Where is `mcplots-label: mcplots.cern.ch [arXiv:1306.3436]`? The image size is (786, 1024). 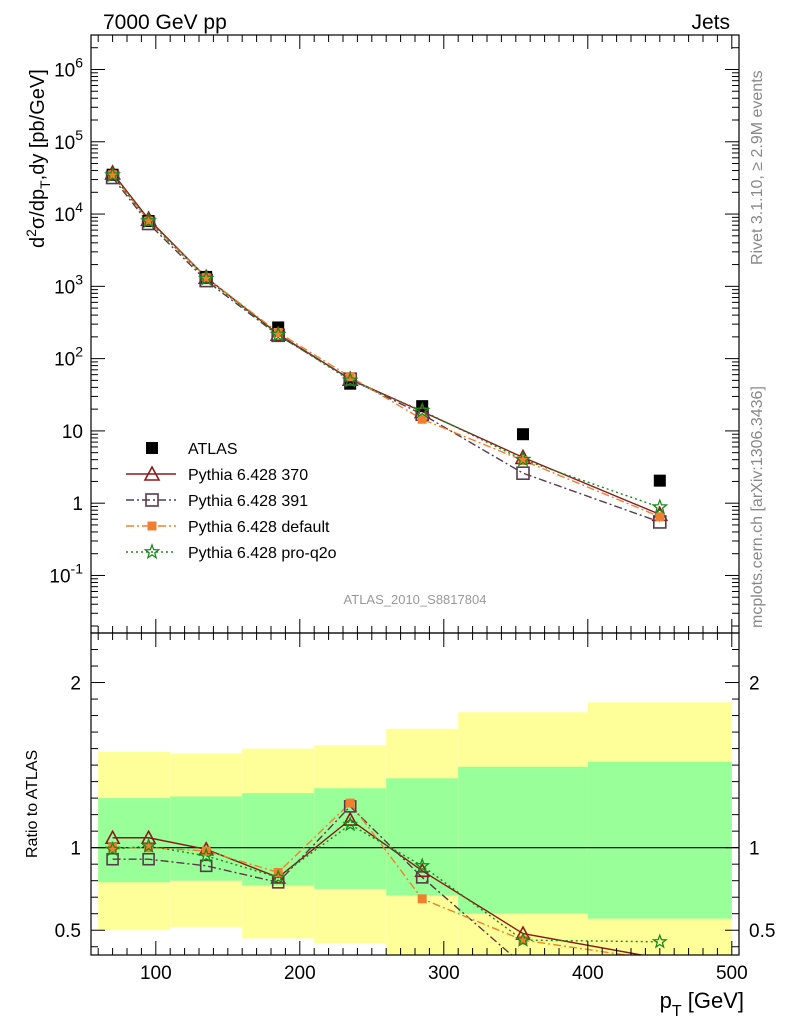
mcplots-label: mcplots.cern.ch [arXiv:1306.3436] is located at coordinates (757, 507).